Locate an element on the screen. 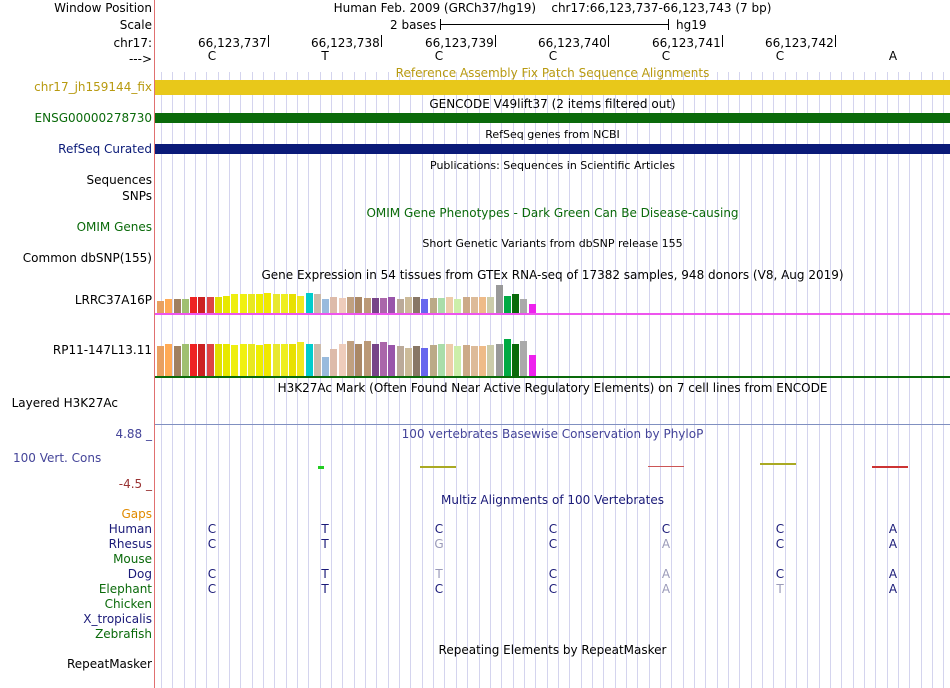 This screenshot has height=688, width=950. phylop-item-label: 100 Vert. Cons is located at coordinates (57, 458).